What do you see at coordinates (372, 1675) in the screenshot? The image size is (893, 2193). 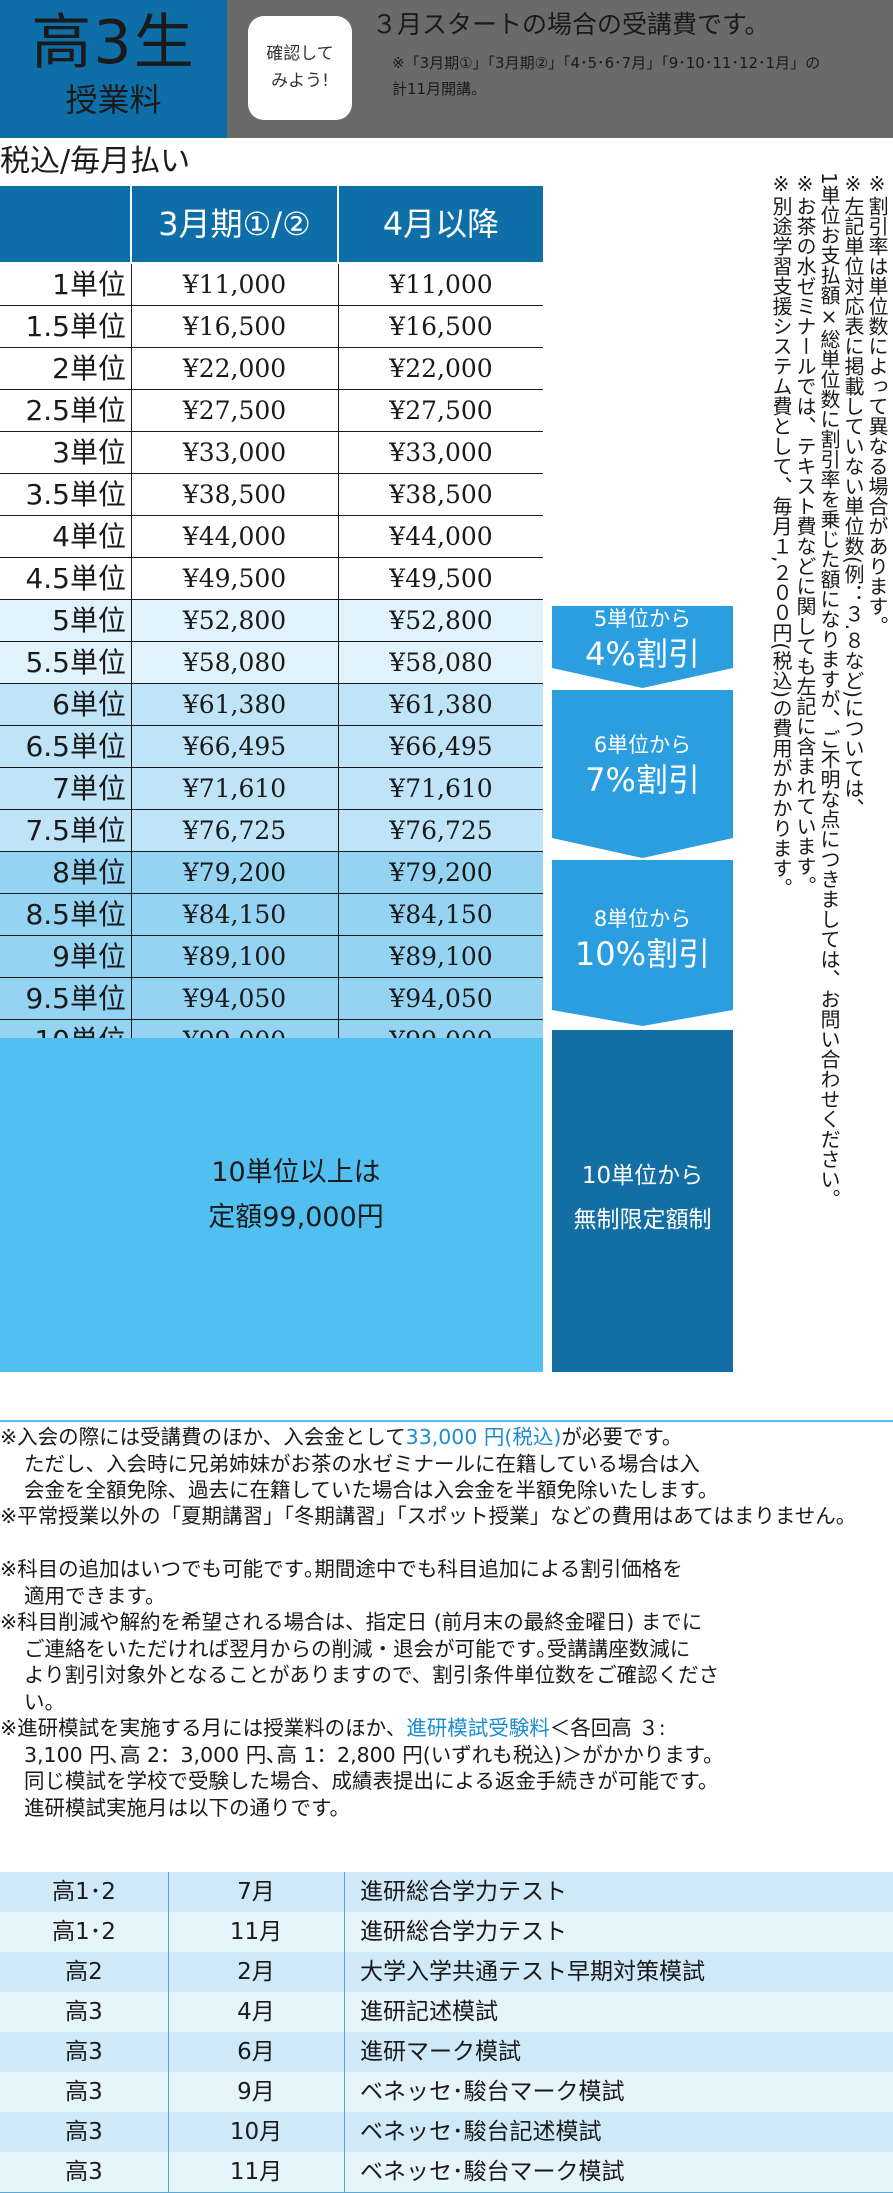 I see `note-4-line-3: より割引対象外となることがありますので、割引条件単位数をご確認くださ` at bounding box center [372, 1675].